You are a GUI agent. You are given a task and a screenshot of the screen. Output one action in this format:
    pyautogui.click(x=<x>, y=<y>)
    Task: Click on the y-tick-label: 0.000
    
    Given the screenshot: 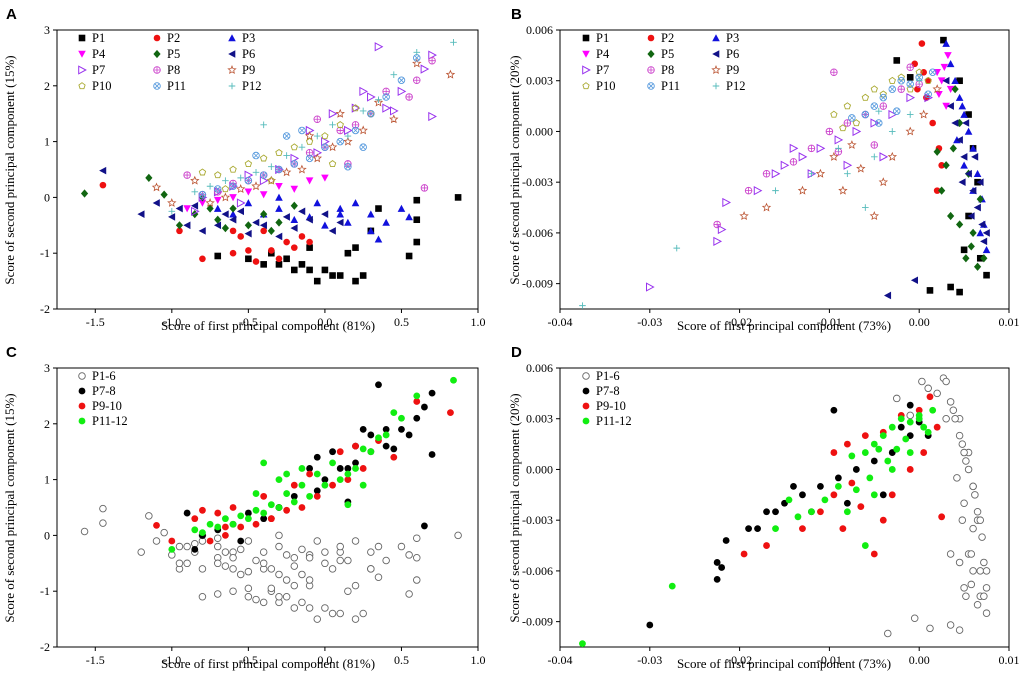 What is the action you would take?
    pyautogui.click(x=539, y=469)
    